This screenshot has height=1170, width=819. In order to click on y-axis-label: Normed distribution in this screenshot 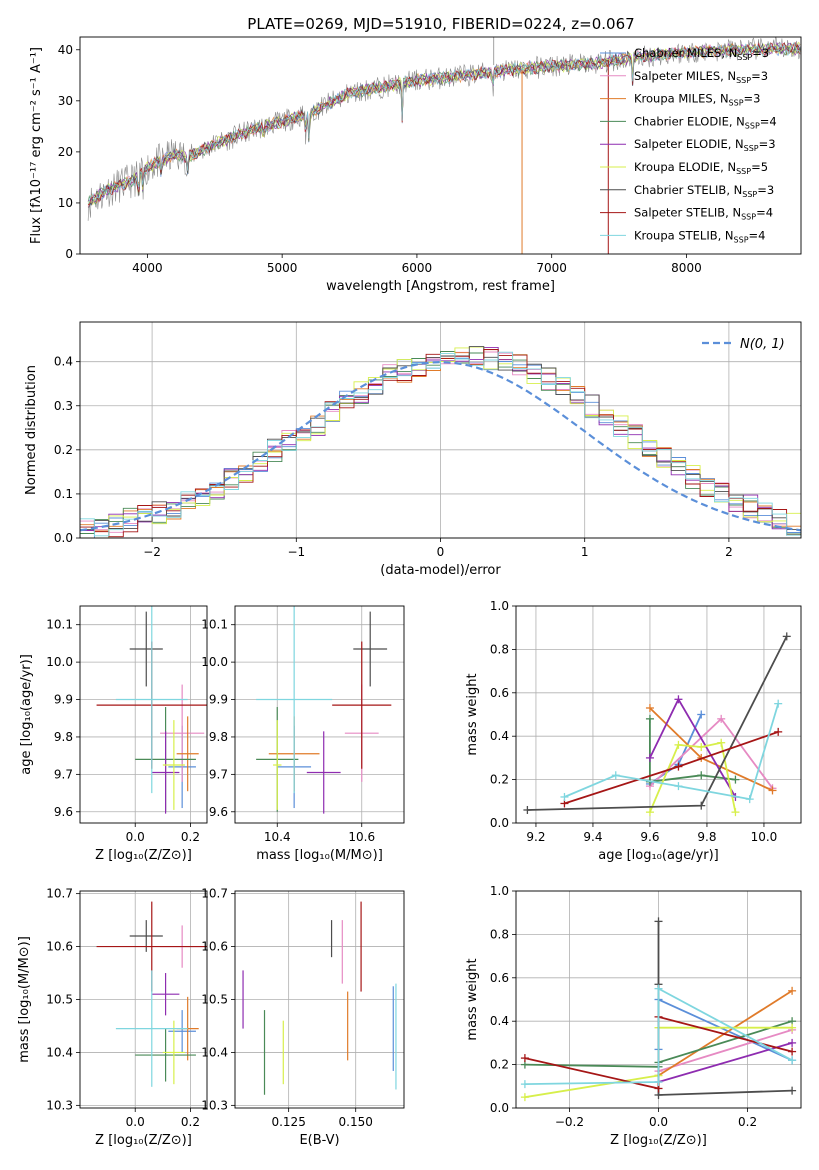, I will do `click(31, 430)`.